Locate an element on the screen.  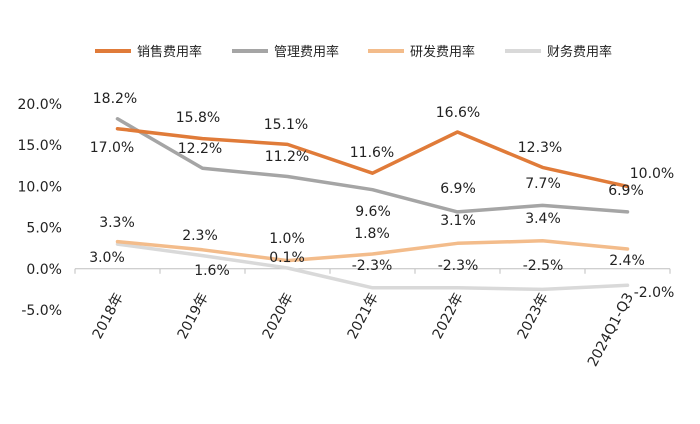
data-label: 7.7% is located at coordinates (543, 184).